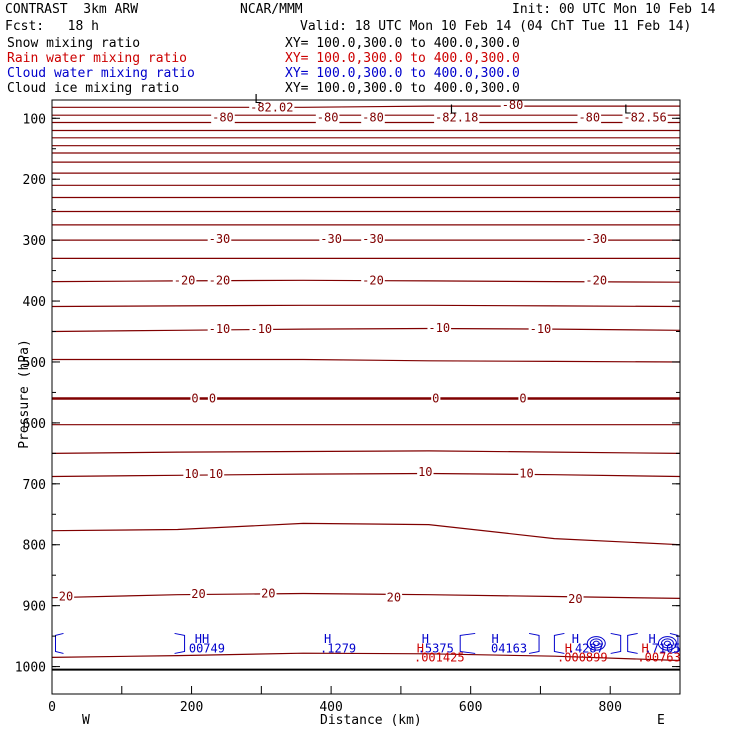 The image size is (740, 740). I want to click on extremum-marker: HH, so click(202, 639).